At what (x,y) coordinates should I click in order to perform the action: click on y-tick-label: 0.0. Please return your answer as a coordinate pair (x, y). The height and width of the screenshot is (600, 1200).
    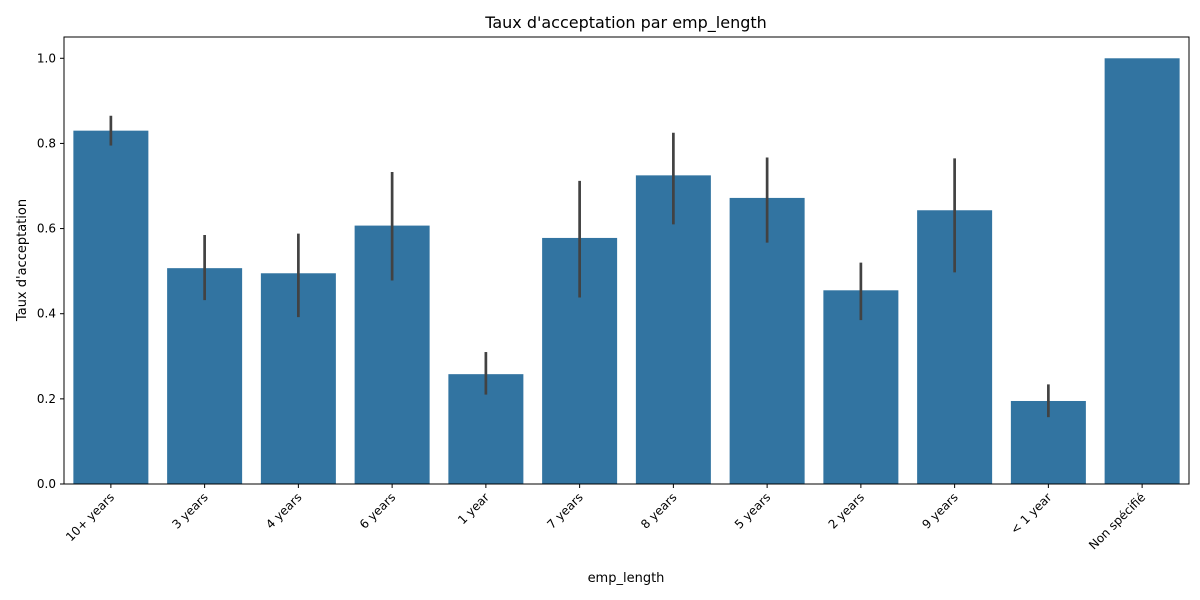
    Looking at the image, I should click on (46, 484).